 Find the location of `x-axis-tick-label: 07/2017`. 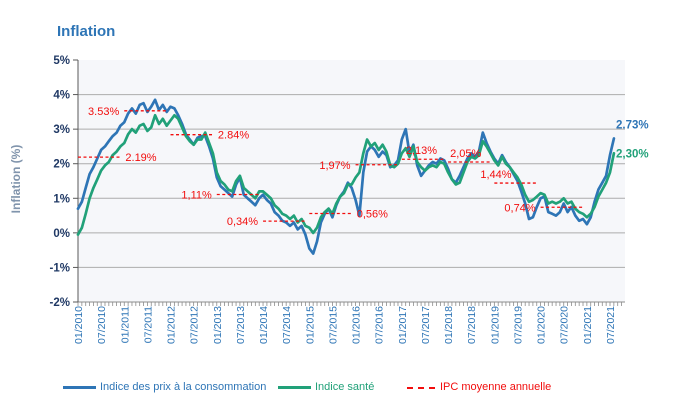

x-axis-tick-label: 07/2017 is located at coordinates (426, 325).